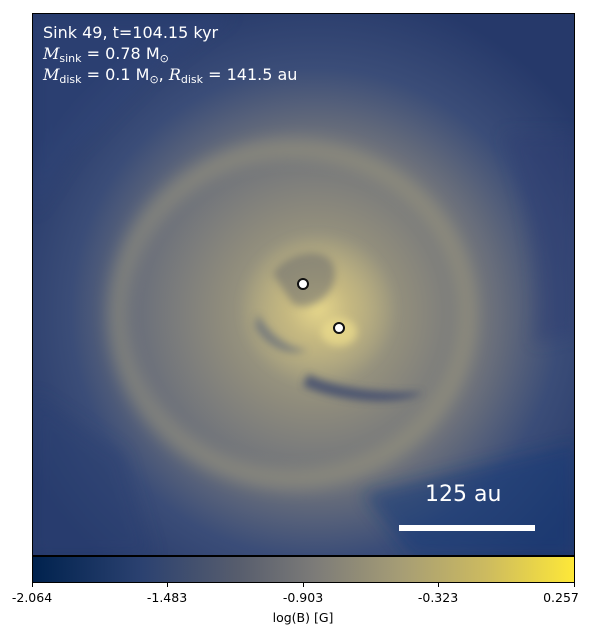 The height and width of the screenshot is (636, 604). I want to click on colorbar-label: log(B) [G], so click(303, 617).